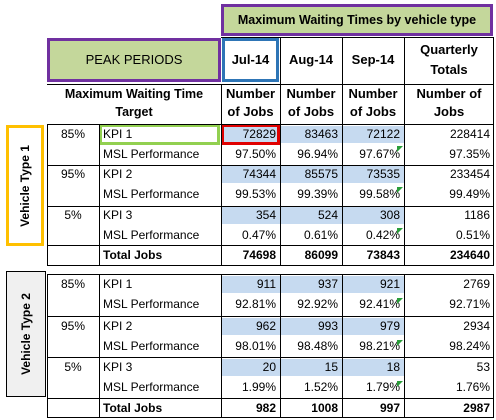 The width and height of the screenshot is (496, 420). What do you see at coordinates (382, 387) in the screenshot?
I see `msl-cell: 1.79%` at bounding box center [382, 387].